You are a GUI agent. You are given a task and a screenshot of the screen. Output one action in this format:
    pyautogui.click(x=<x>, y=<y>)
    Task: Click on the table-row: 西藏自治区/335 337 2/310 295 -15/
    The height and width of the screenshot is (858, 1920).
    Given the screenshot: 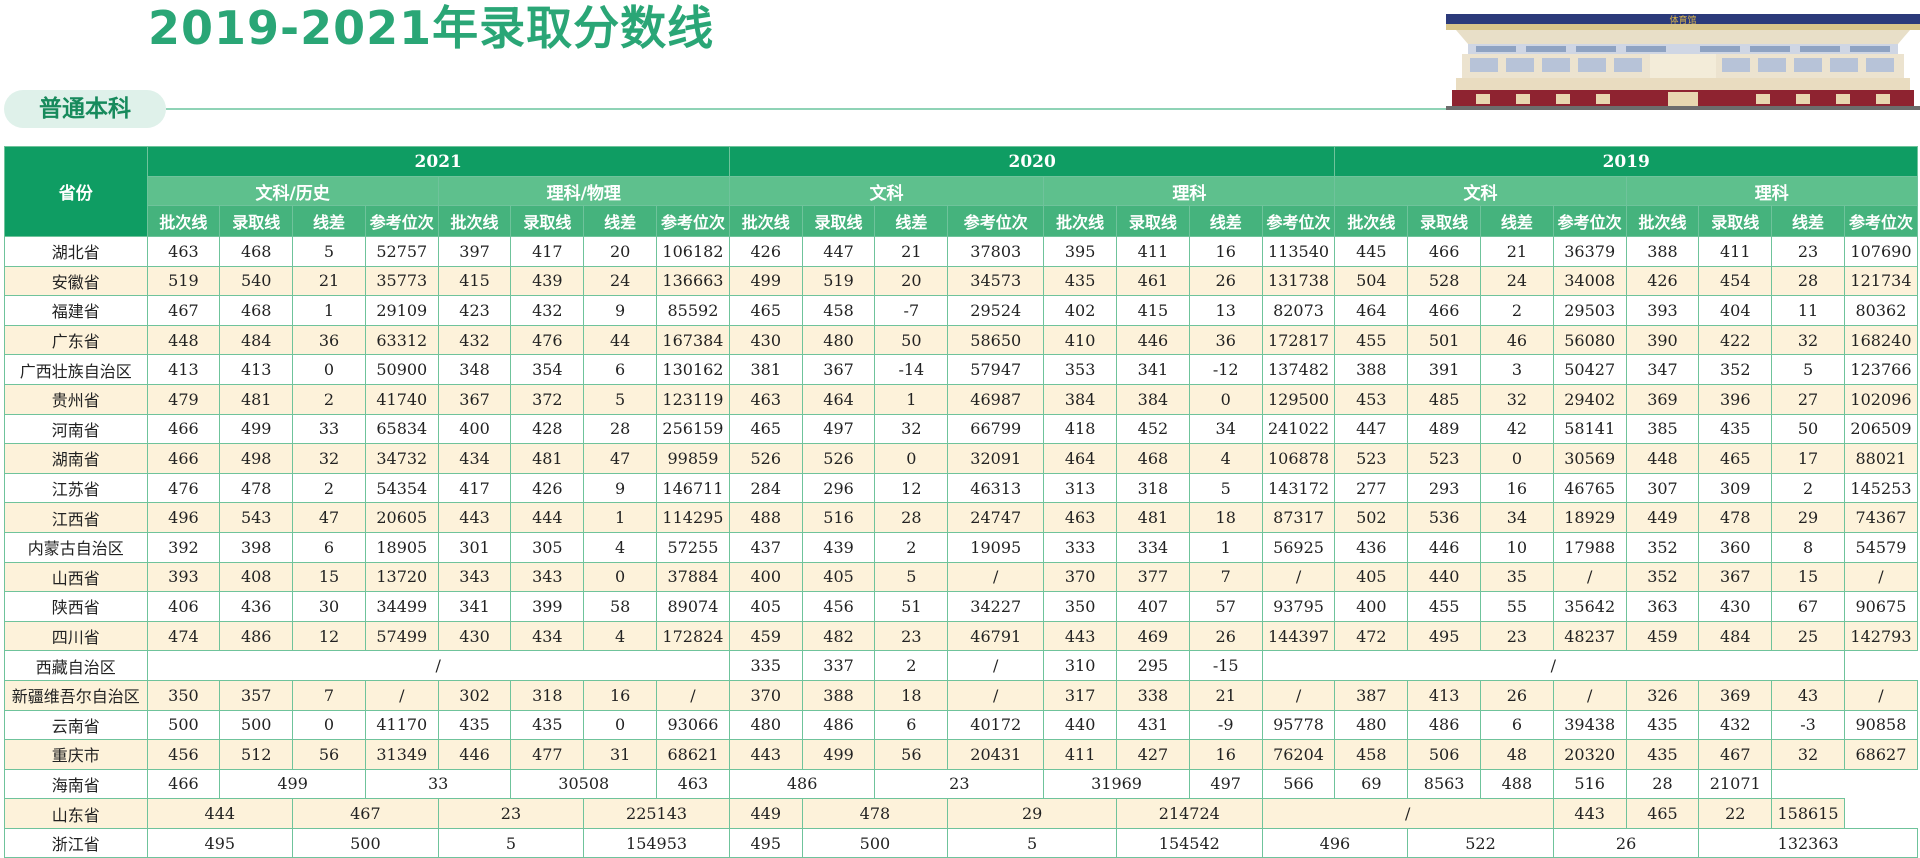 What is the action you would take?
    pyautogui.click(x=961, y=665)
    